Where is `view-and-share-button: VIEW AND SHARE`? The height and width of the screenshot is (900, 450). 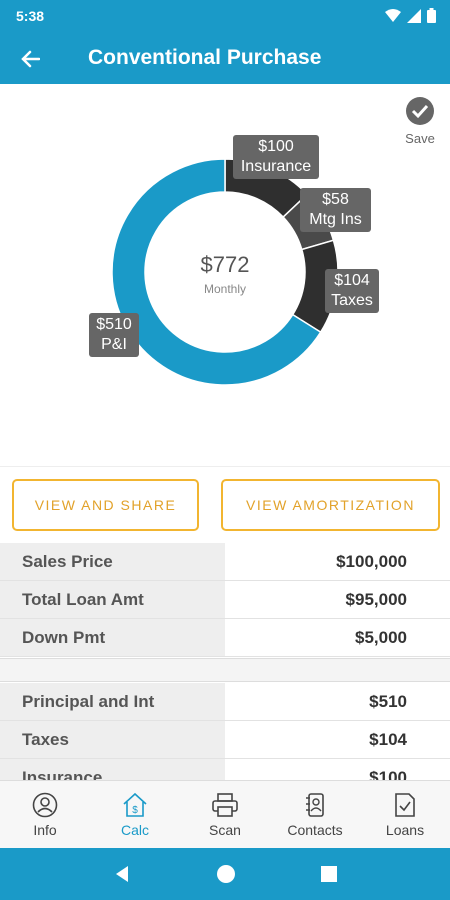 view-and-share-button: VIEW AND SHARE is located at coordinates (105, 505).